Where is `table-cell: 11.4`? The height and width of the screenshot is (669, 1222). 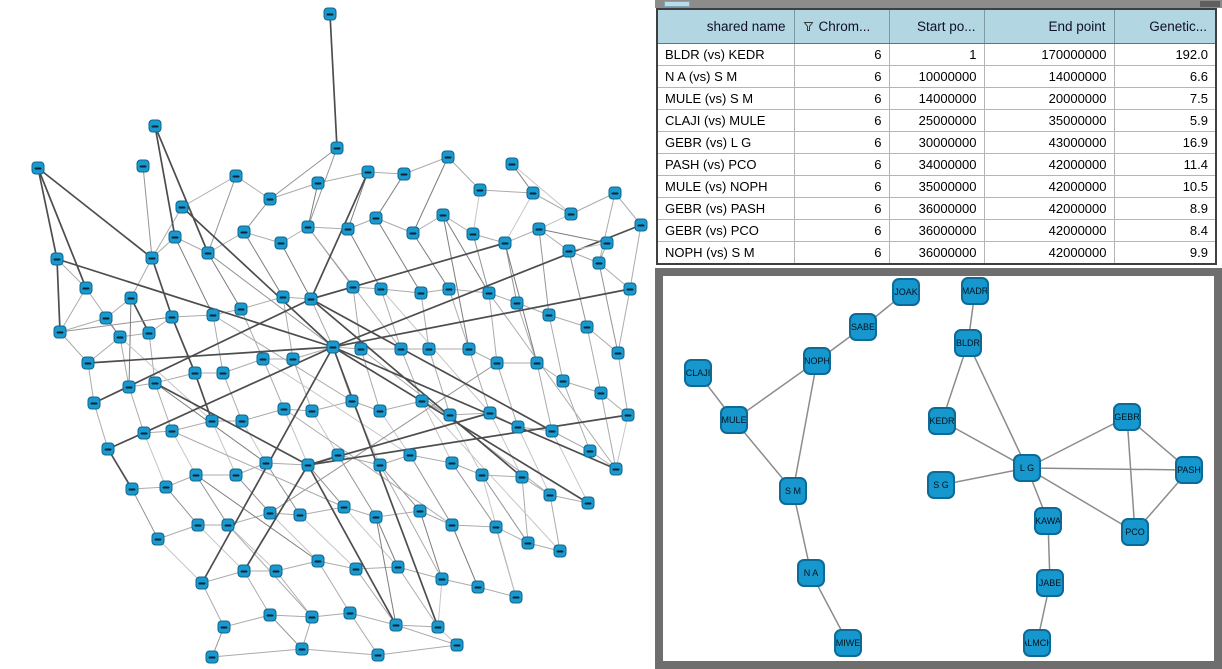 table-cell: 11.4 is located at coordinates (1165, 164).